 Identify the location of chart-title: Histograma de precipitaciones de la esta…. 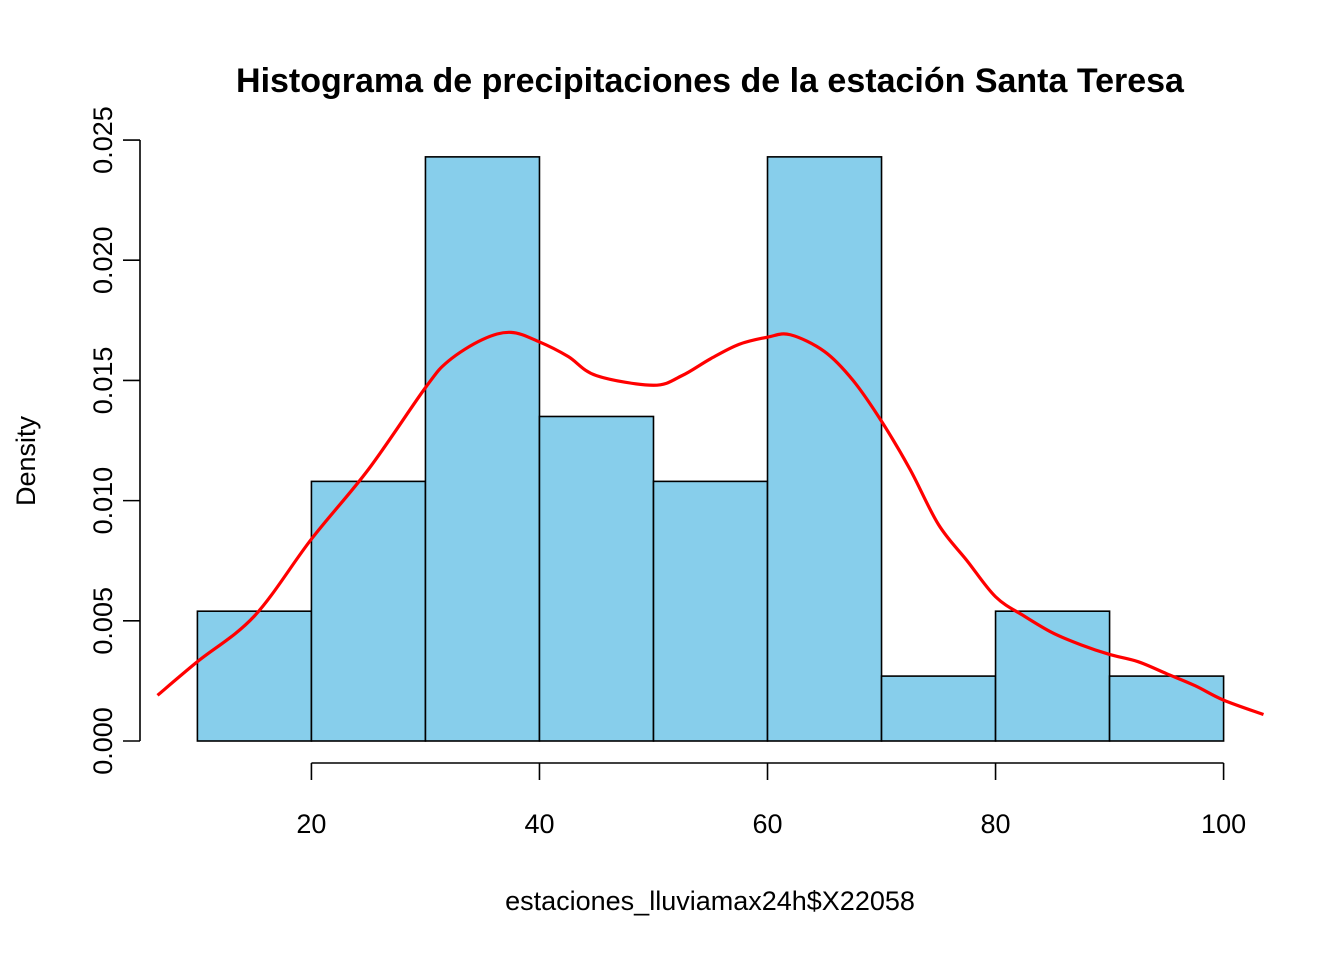
(710, 81).